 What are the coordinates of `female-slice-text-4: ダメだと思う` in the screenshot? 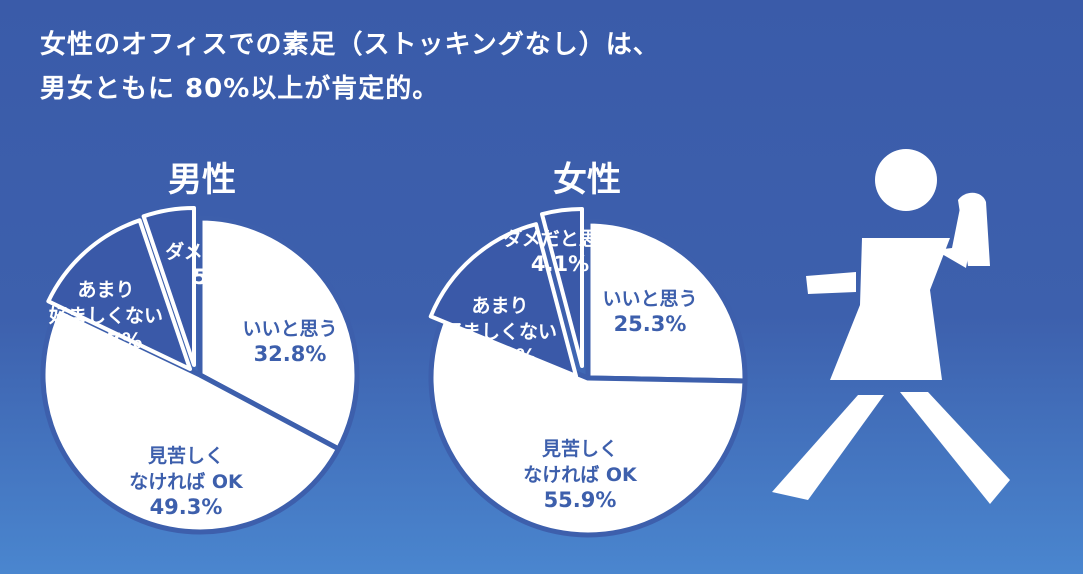 It's located at (559, 238).